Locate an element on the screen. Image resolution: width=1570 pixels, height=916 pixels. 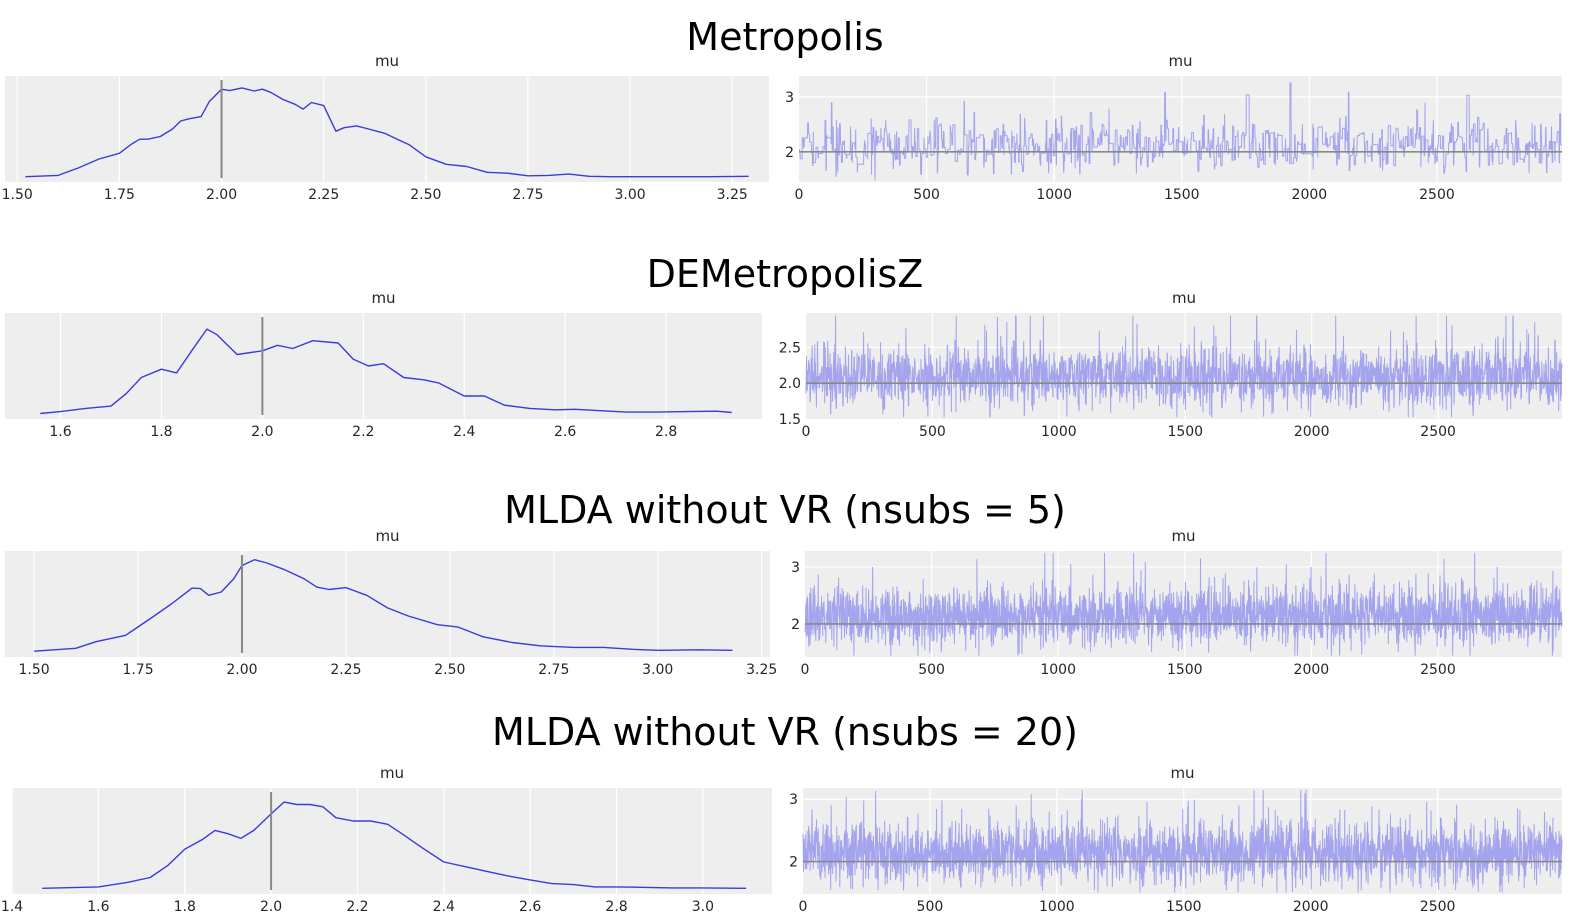
trace-axes-background is located at coordinates (1180, 129).